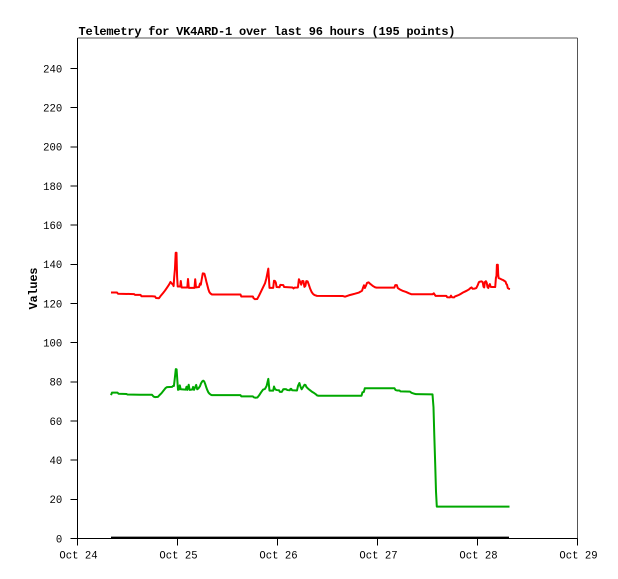  What do you see at coordinates (59, 540) in the screenshot?
I see `svg-text: 0` at bounding box center [59, 540].